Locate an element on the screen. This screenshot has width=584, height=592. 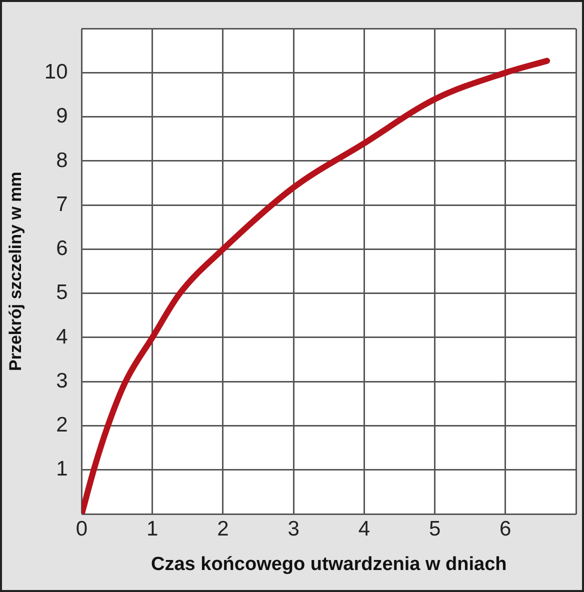
y-tick-label: 1 is located at coordinates (62, 469).